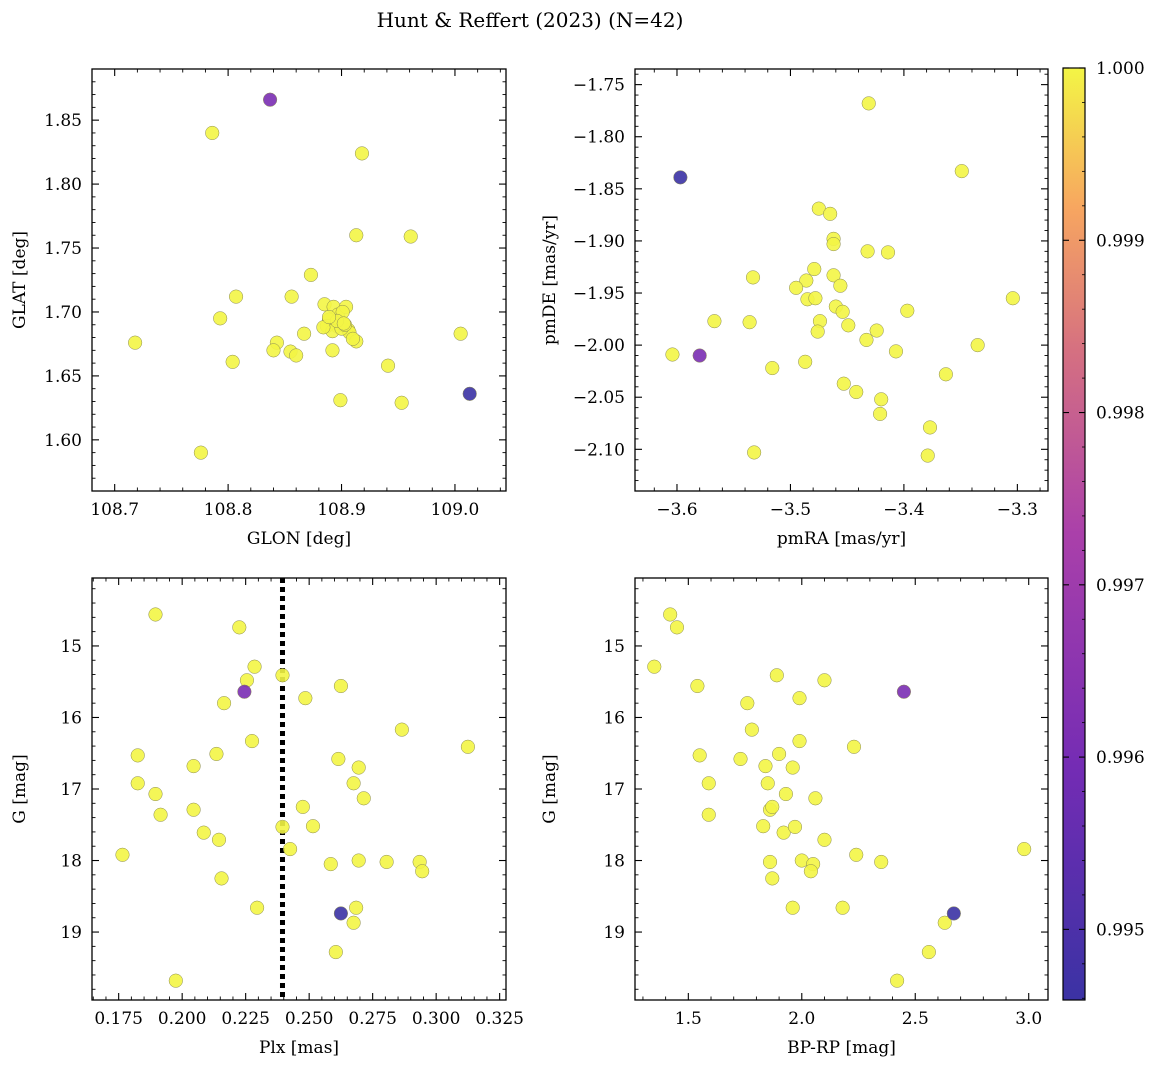 The height and width of the screenshot is (1068, 1161). I want to click on axes-frame, so click(299, 280).